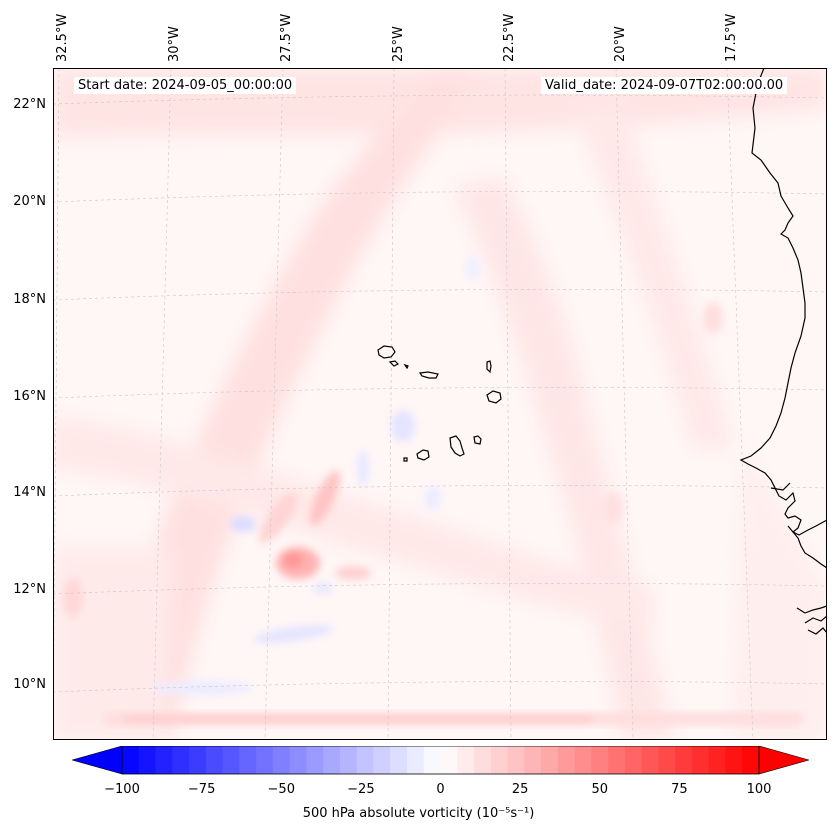  What do you see at coordinates (398, 44) in the screenshot?
I see `lon-label: 25°W` at bounding box center [398, 44].